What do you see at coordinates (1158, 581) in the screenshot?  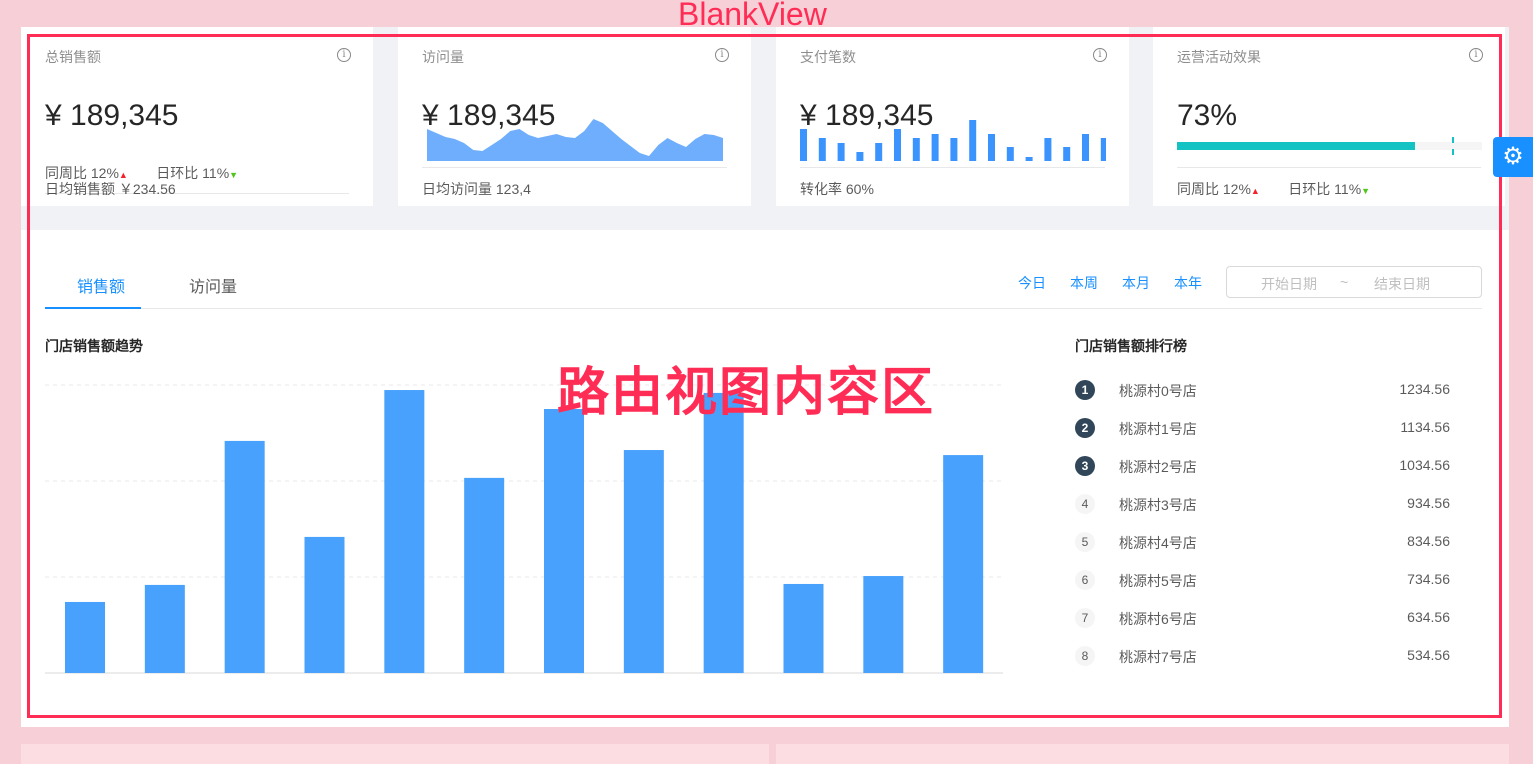 I see `store-name: 桃源村5号店` at bounding box center [1158, 581].